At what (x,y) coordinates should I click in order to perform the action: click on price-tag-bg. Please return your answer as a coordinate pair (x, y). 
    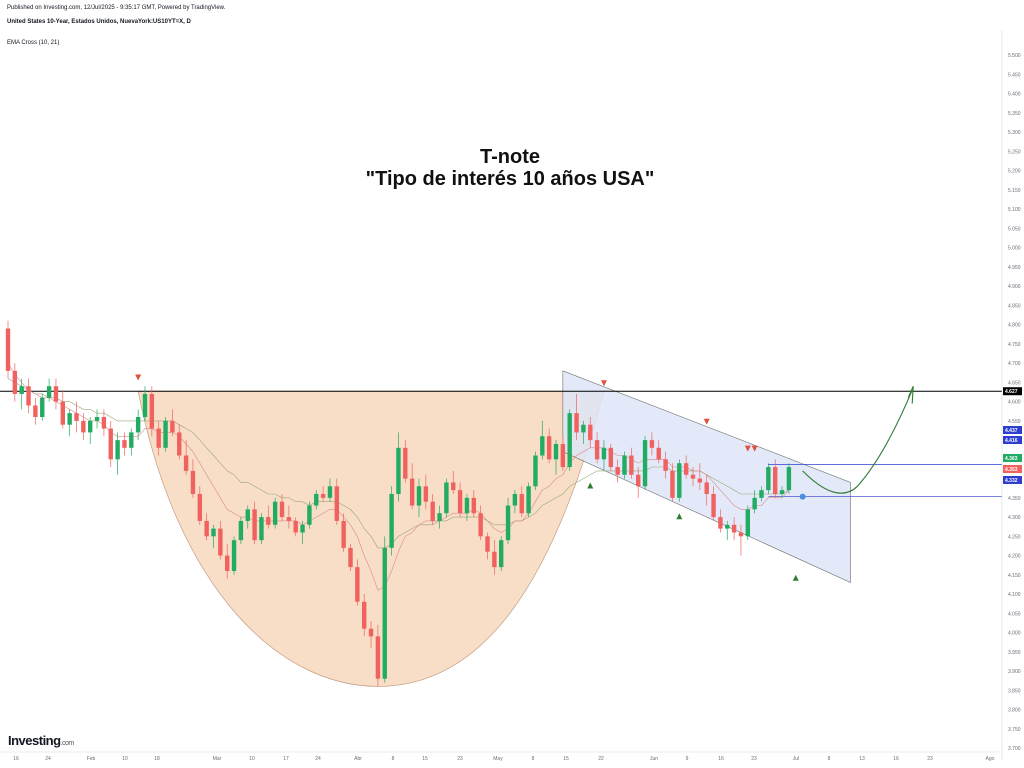
    Looking at the image, I should click on (1012, 430).